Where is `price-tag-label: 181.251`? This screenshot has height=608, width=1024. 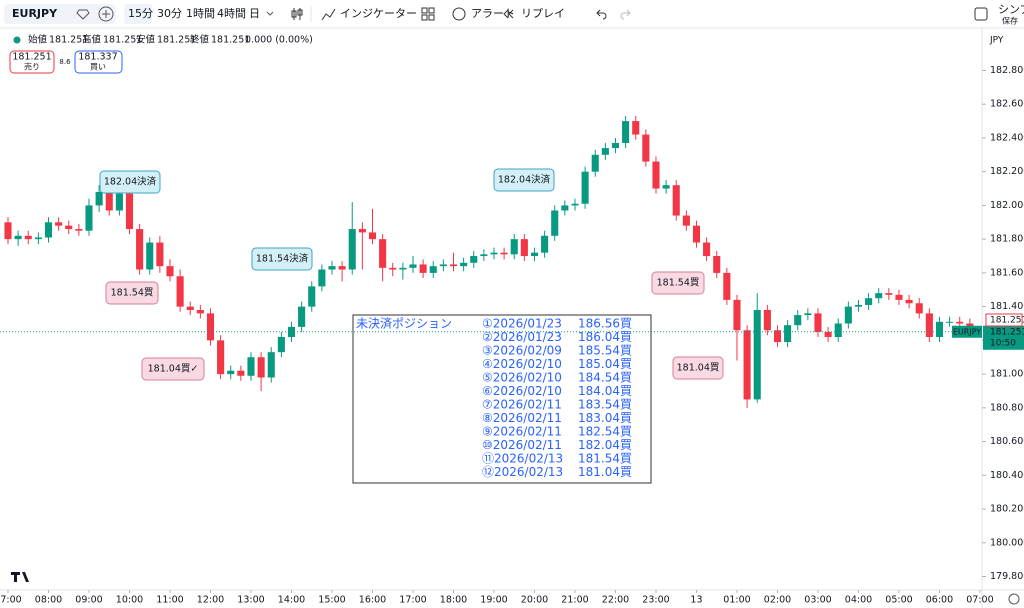 price-tag-label: 181.251 is located at coordinates (1007, 332).